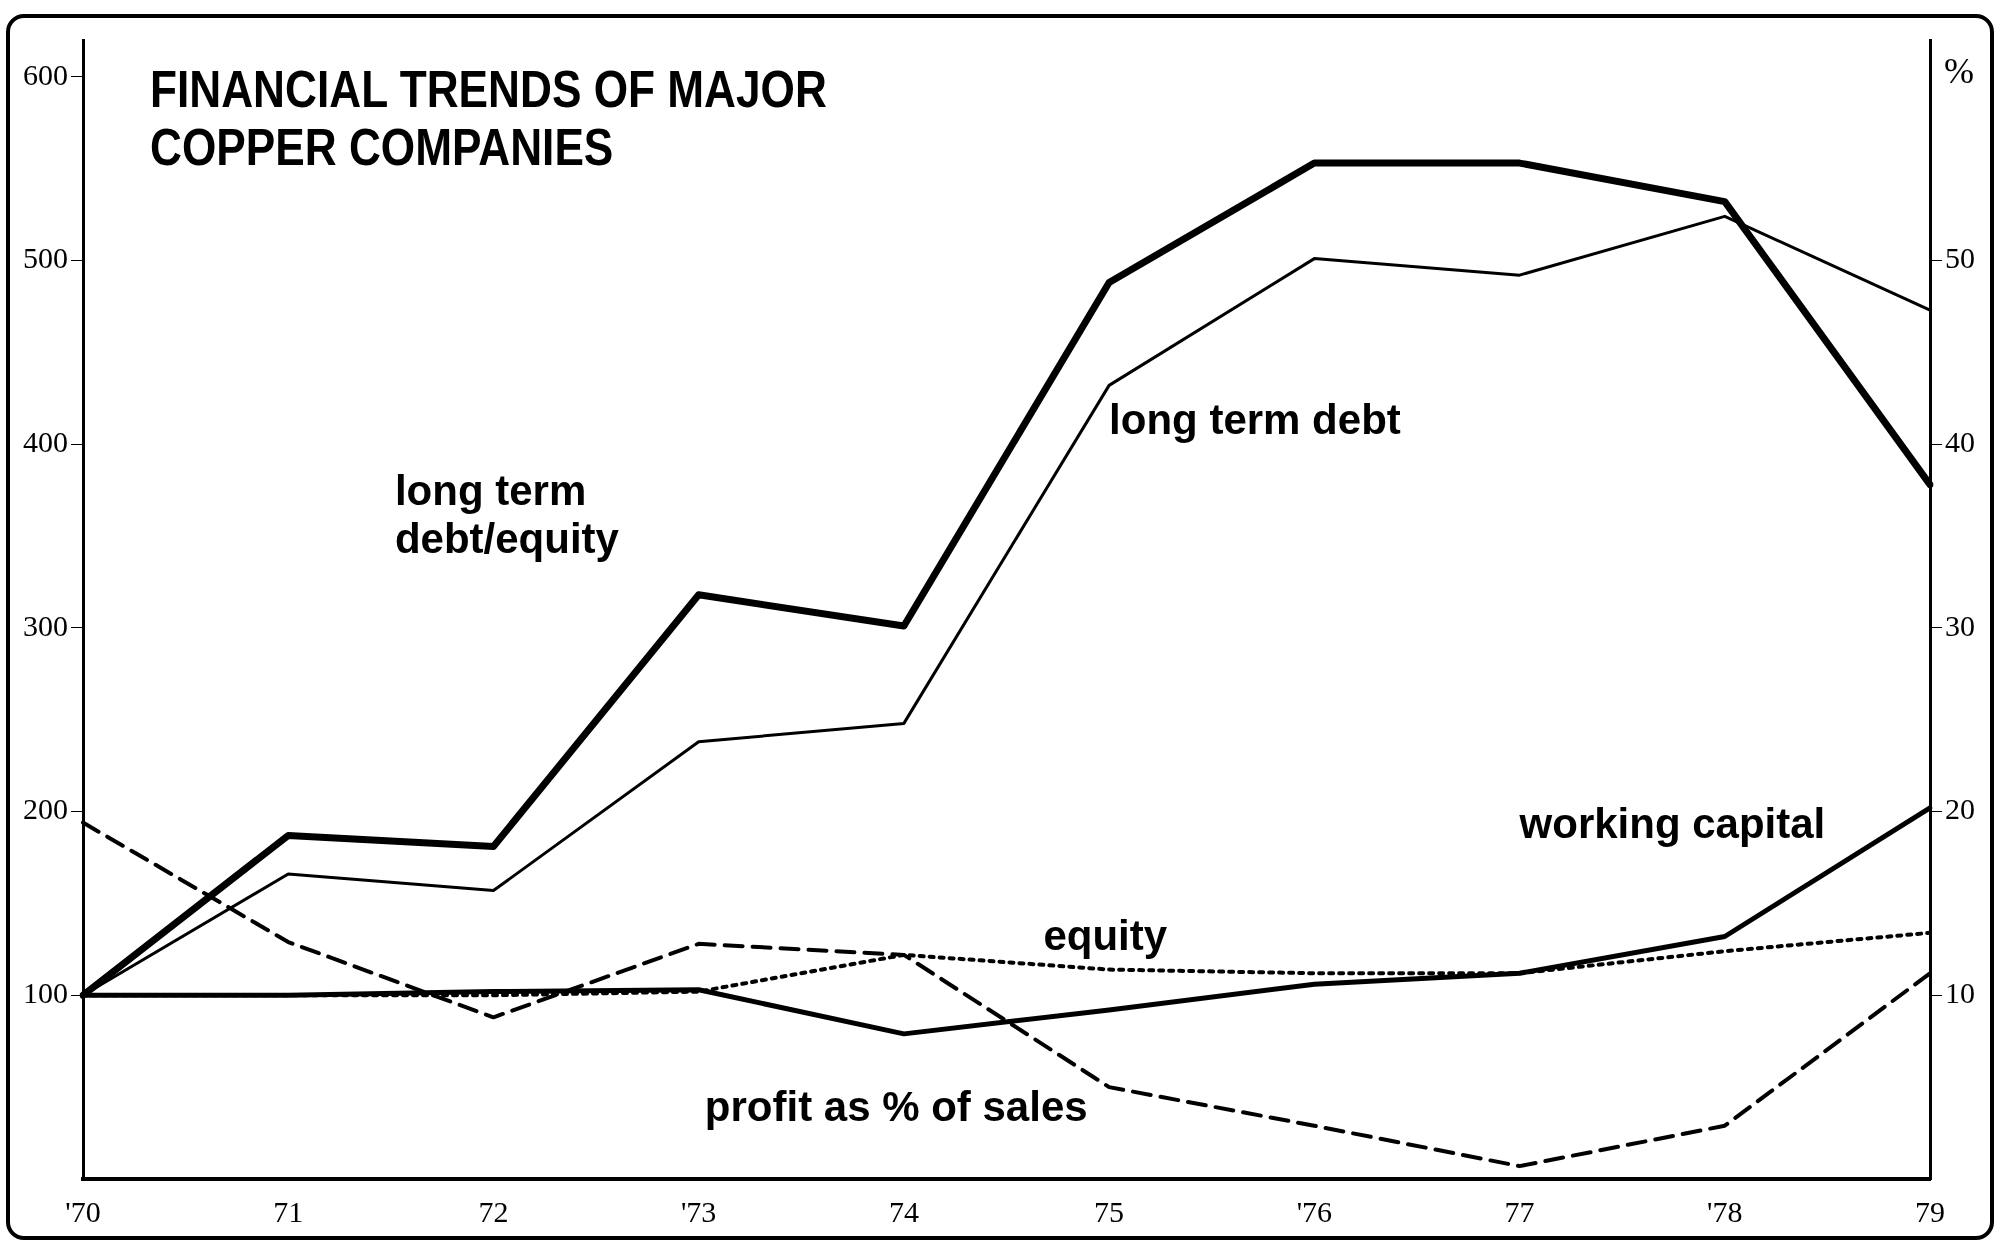  Describe the element at coordinates (1960, 442) in the screenshot. I see `y2-tick-label: 40` at that location.